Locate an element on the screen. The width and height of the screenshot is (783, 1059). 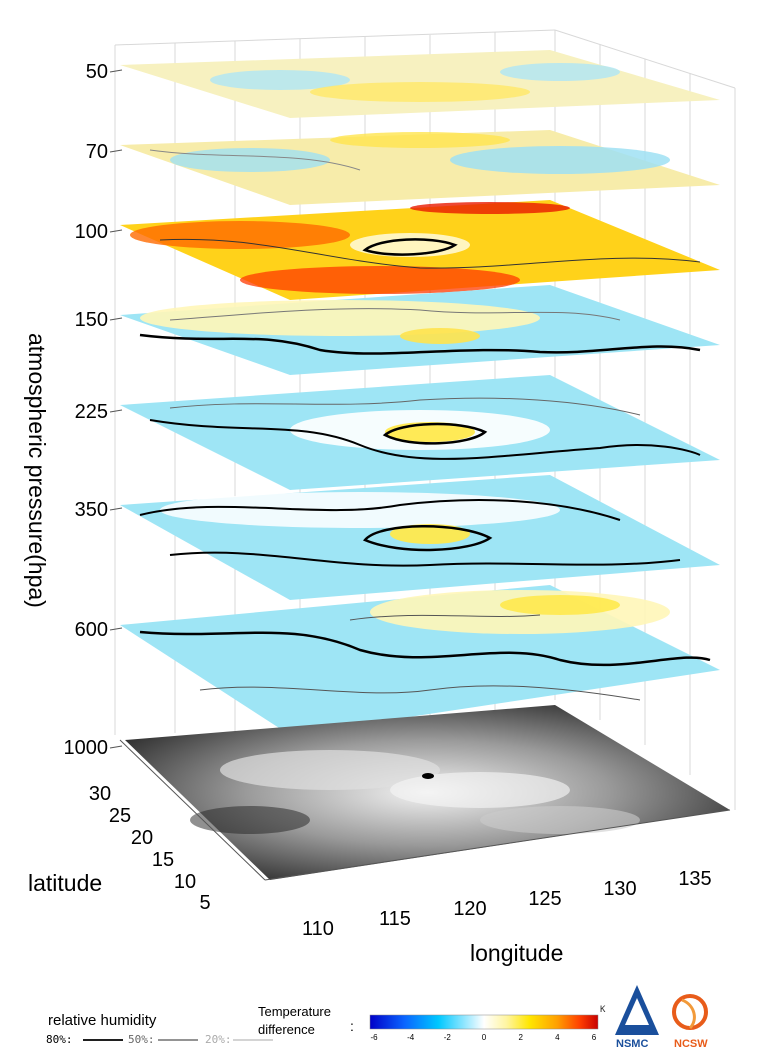
longitude-tick-label: 120 is located at coordinates (469, 909).